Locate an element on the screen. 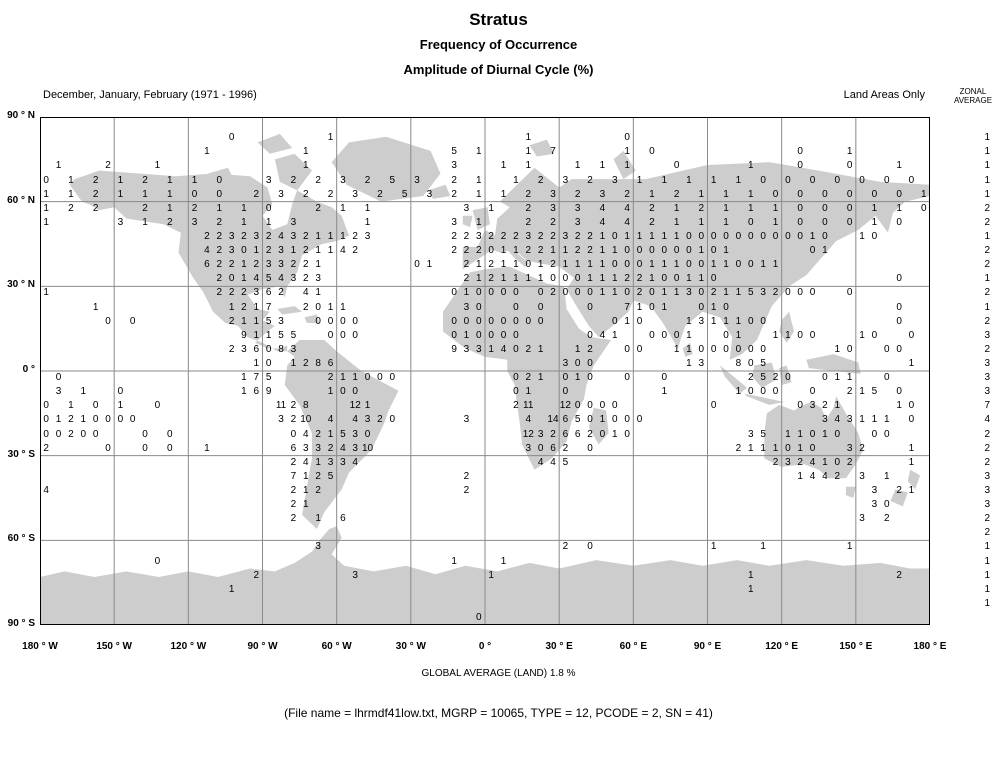 This screenshot has height=760, width=997. grid-value: 9 is located at coordinates (268, 392).